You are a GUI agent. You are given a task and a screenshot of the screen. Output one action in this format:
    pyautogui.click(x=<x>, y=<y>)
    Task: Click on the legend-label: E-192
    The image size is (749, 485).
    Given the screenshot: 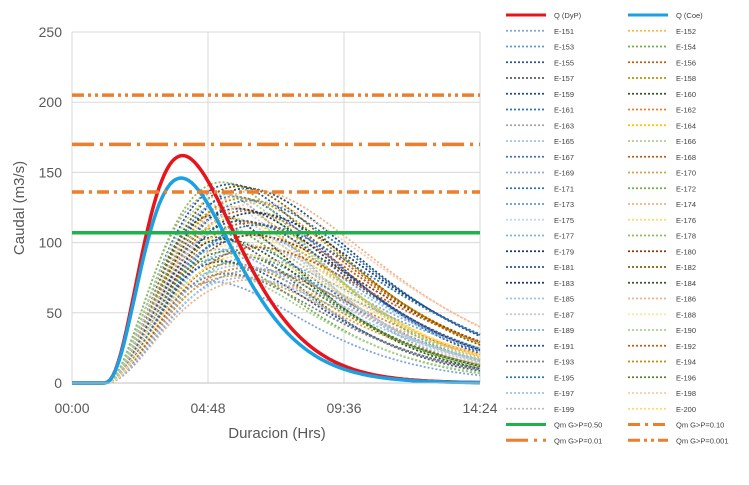 What is the action you would take?
    pyautogui.click(x=686, y=346)
    